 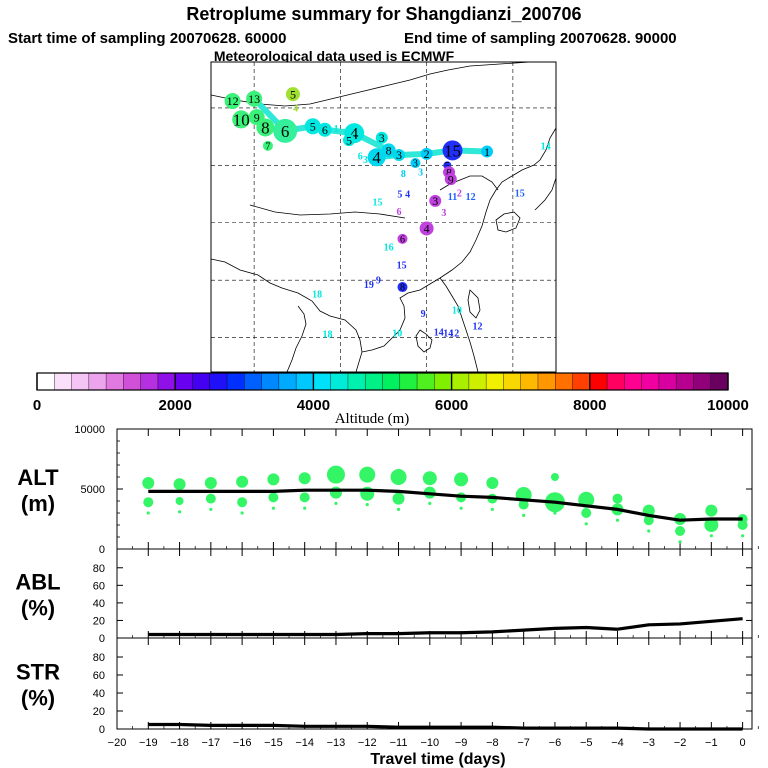 What do you see at coordinates (175, 405) in the screenshot?
I see `colorbar-tick-label: 2000` at bounding box center [175, 405].